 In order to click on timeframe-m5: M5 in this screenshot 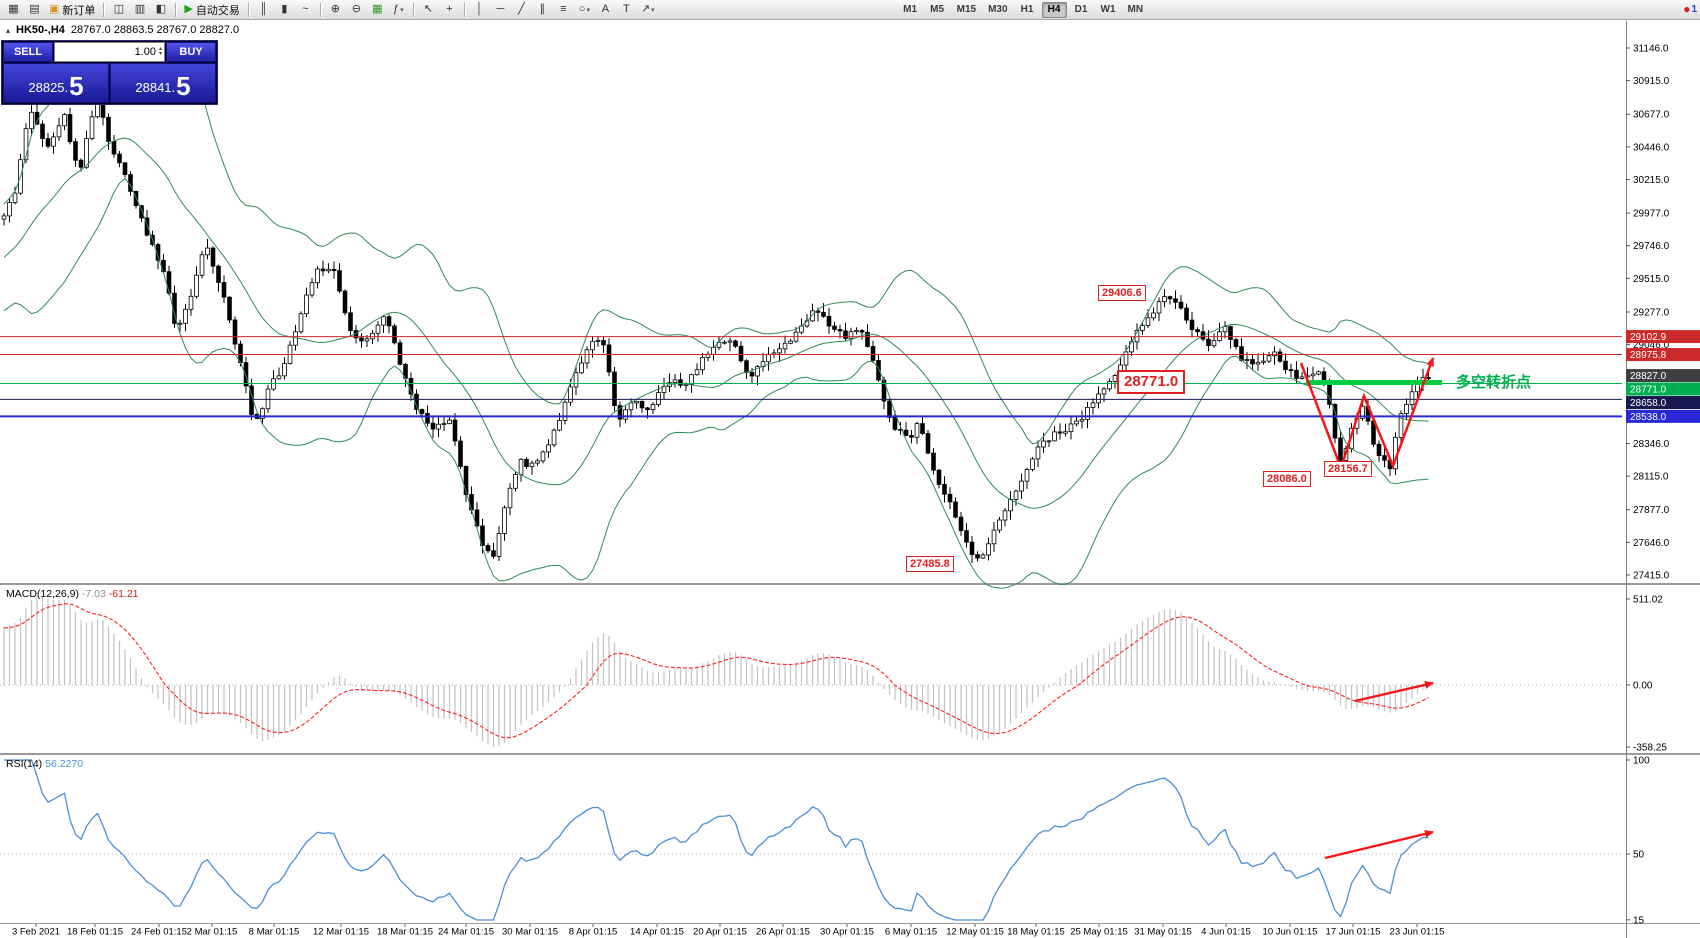, I will do `click(937, 9)`.